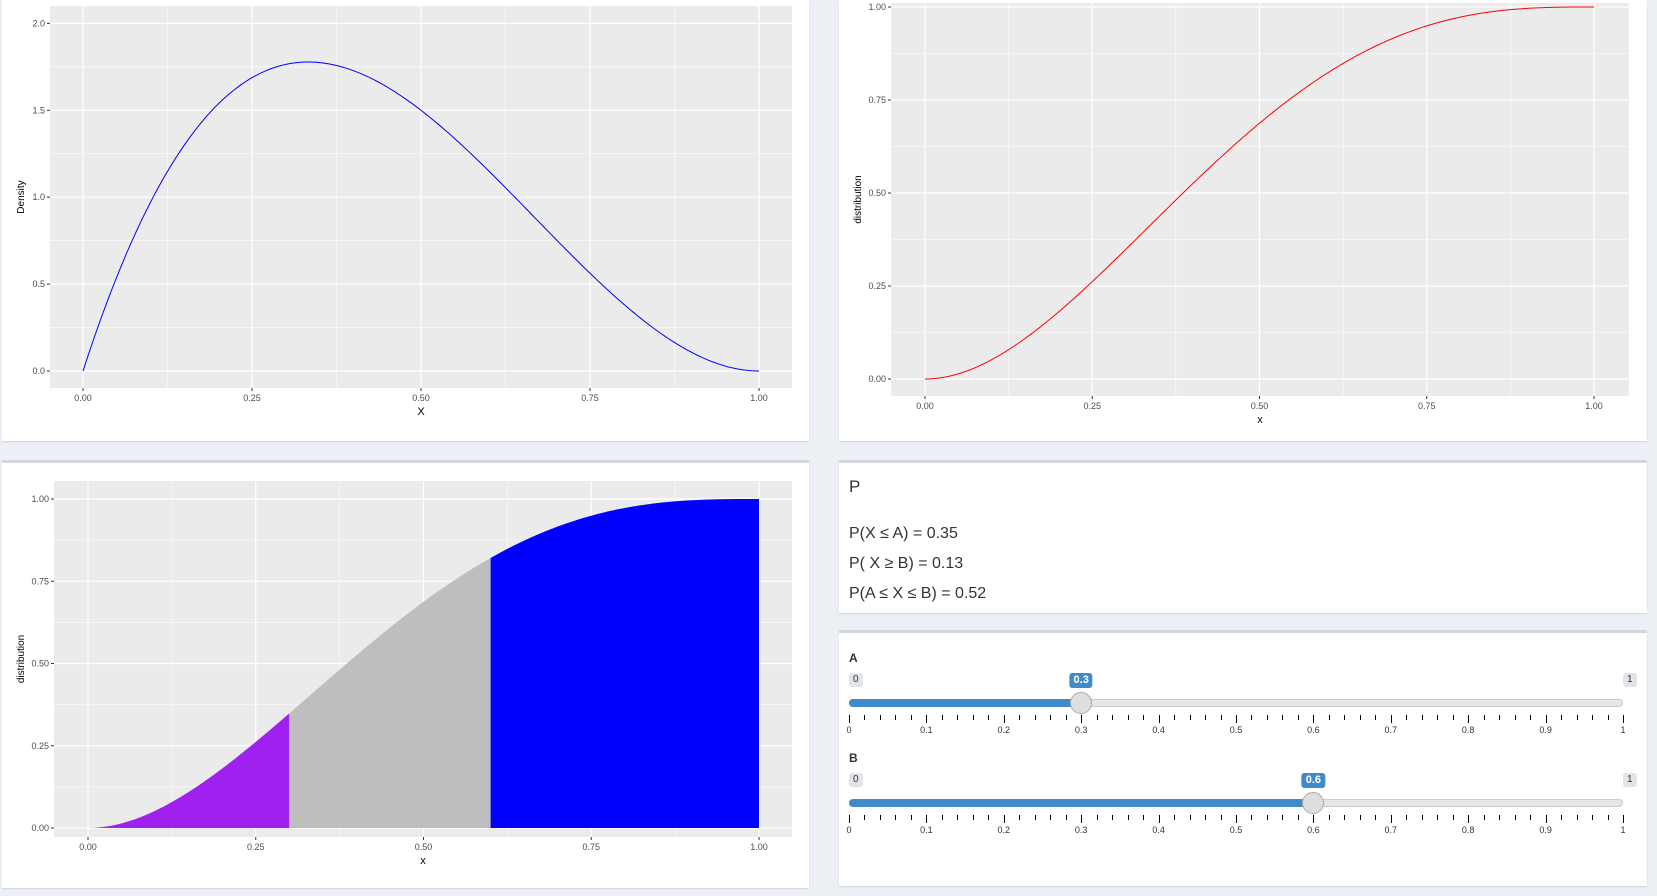  I want to click on x-tick-label: 0.00, so click(925, 406).